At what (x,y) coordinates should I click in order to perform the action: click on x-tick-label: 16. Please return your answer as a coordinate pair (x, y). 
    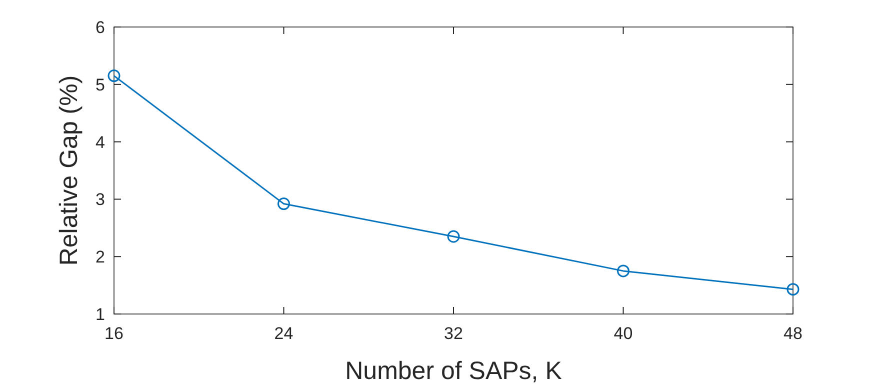
    Looking at the image, I should click on (114, 333).